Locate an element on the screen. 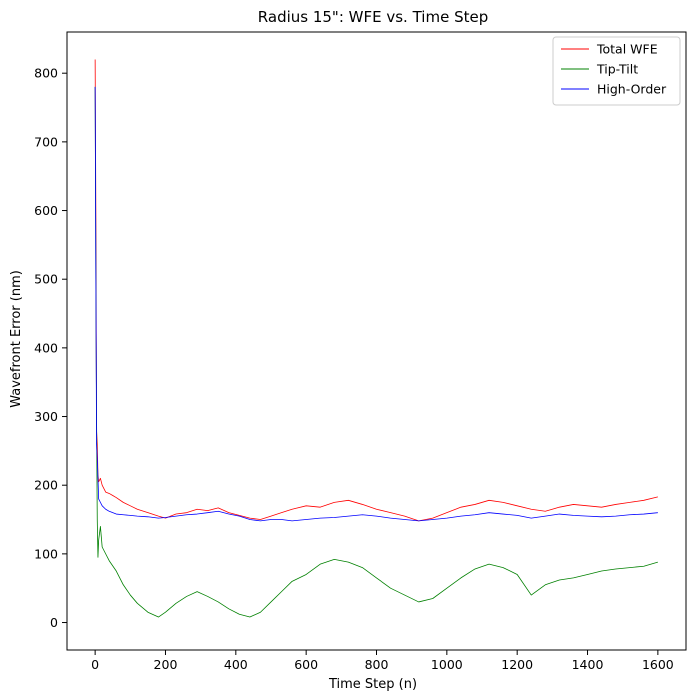  y-tick-label: 200 is located at coordinates (46, 485).